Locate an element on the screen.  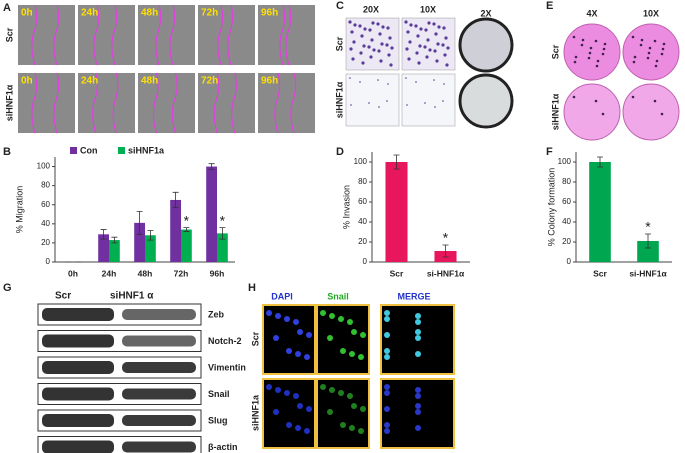
row-label: siHNF1α is located at coordinates (339, 99).